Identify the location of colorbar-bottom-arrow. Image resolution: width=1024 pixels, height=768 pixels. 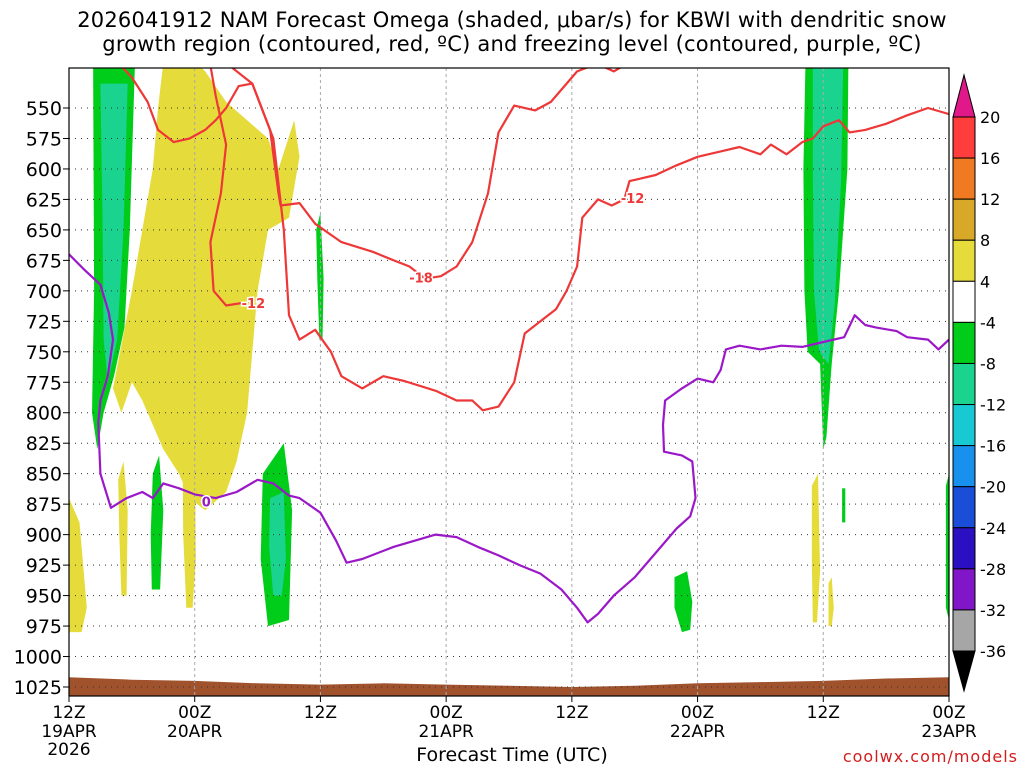
(964, 671).